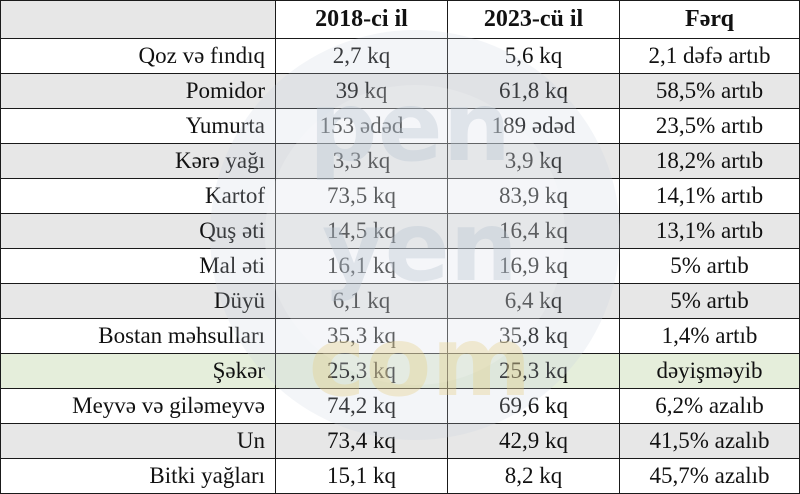  What do you see at coordinates (138, 19) in the screenshot?
I see `header-cell-empty` at bounding box center [138, 19].